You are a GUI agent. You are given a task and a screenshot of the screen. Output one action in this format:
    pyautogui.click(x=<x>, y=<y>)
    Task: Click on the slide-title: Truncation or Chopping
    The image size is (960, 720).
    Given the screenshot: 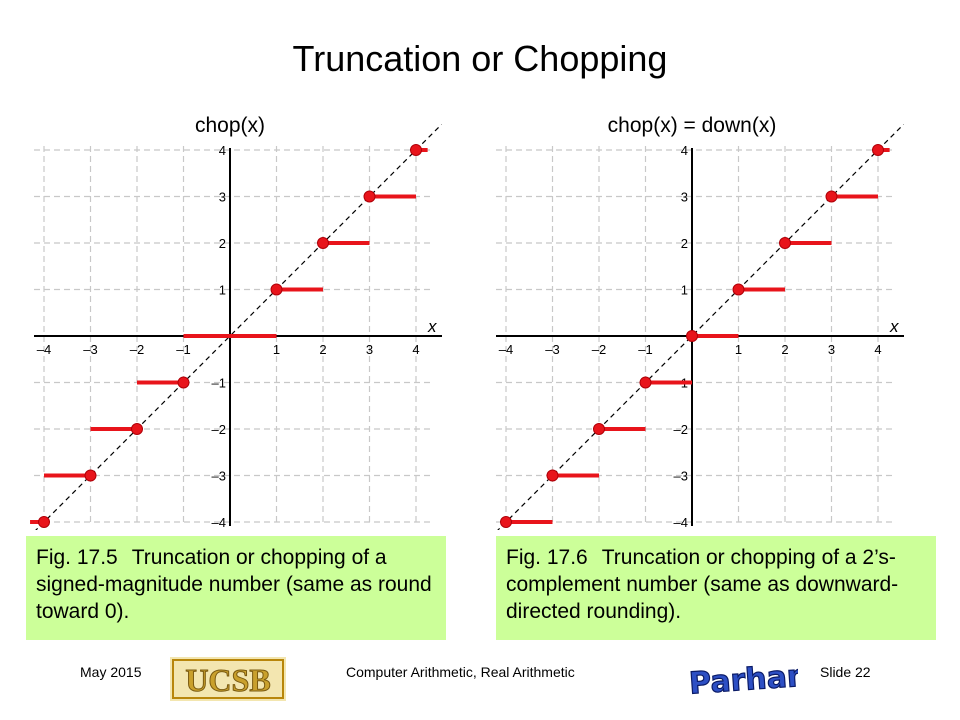 What is the action you would take?
    pyautogui.click(x=480, y=58)
    